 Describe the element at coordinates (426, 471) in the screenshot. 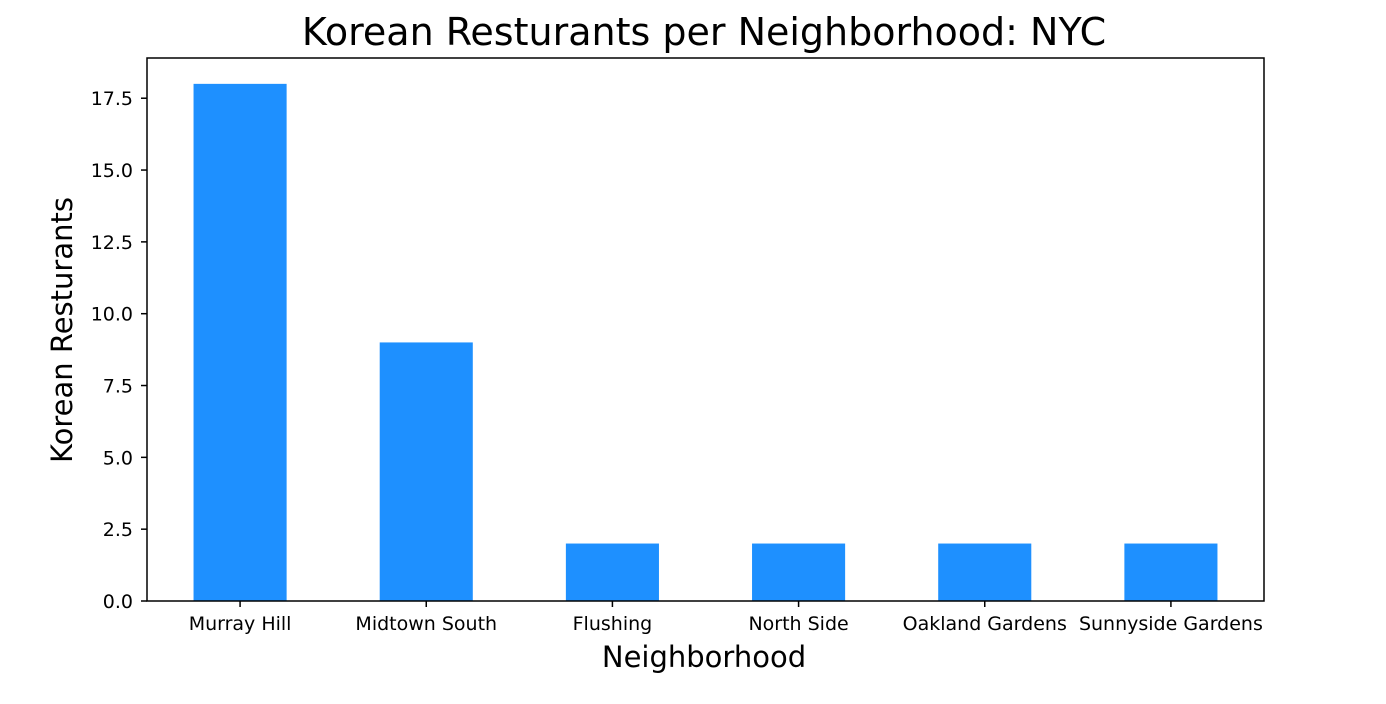

I see `bar-midtown-south` at that location.